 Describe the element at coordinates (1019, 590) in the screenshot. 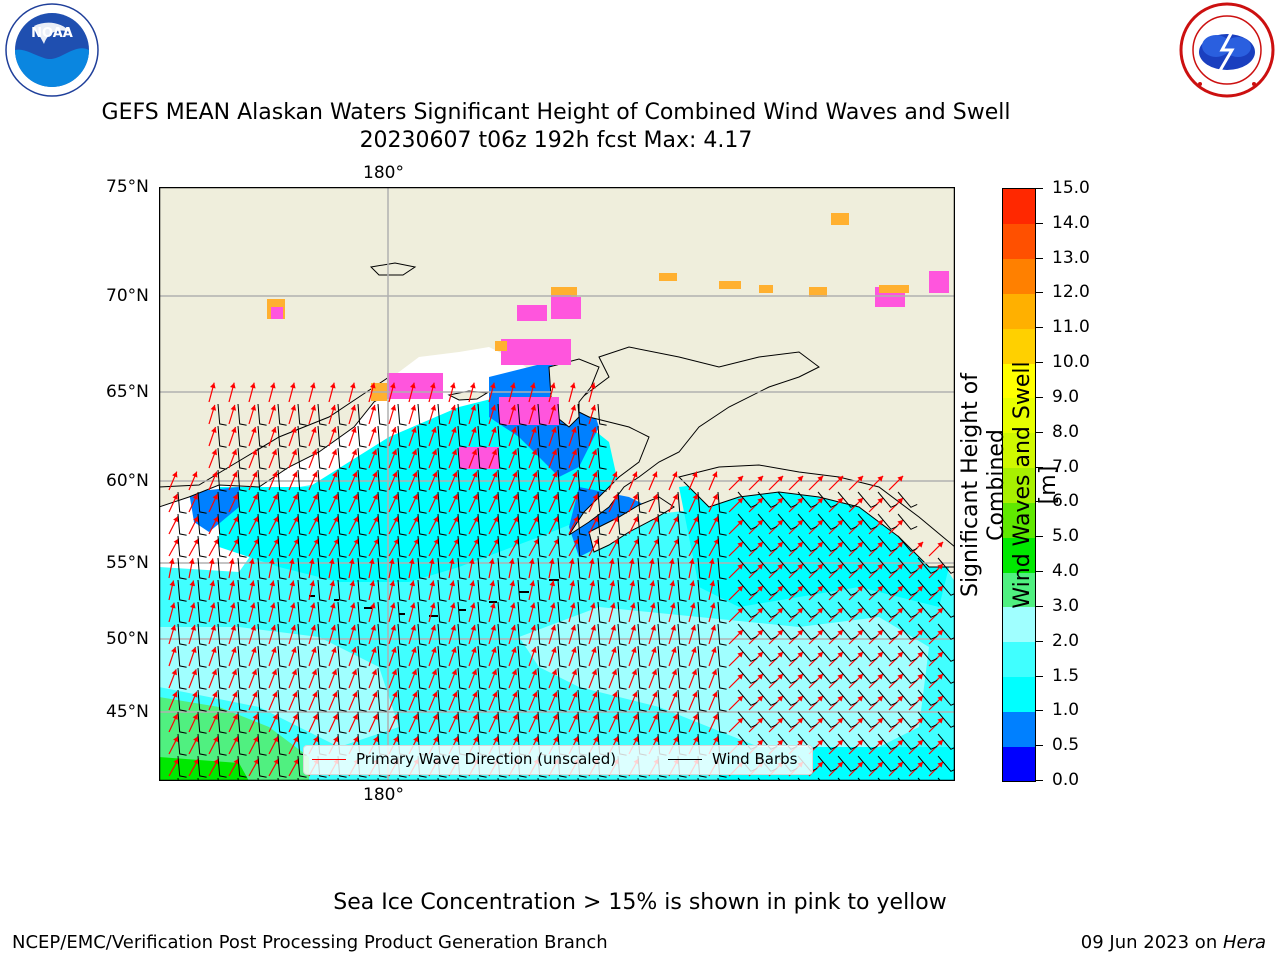

I see `colorbar-segment` at that location.